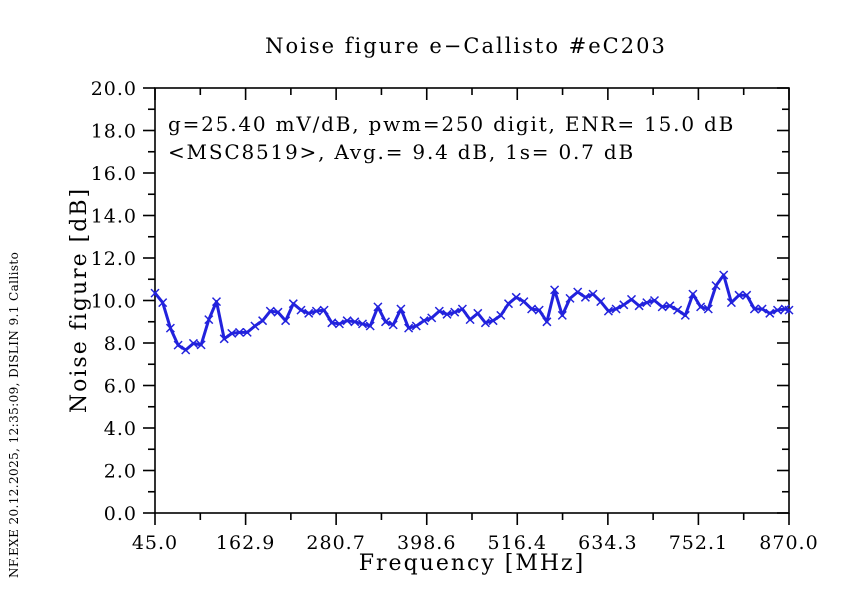 The image size is (848, 600). What do you see at coordinates (472, 563) in the screenshot?
I see `x-axis-title: Frequency [MHz]` at bounding box center [472, 563].